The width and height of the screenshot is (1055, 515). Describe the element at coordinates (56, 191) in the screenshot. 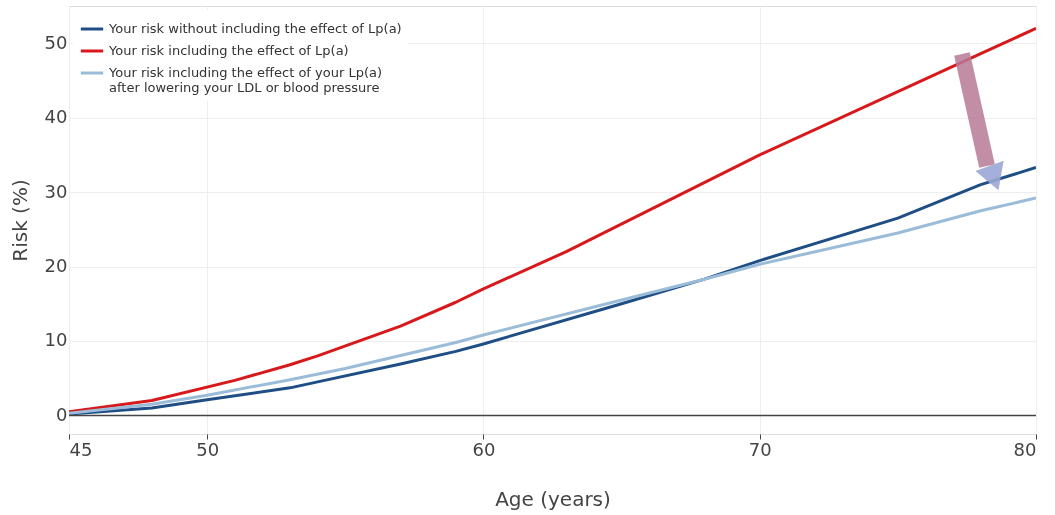

I see `y-tick-label: 30` at that location.